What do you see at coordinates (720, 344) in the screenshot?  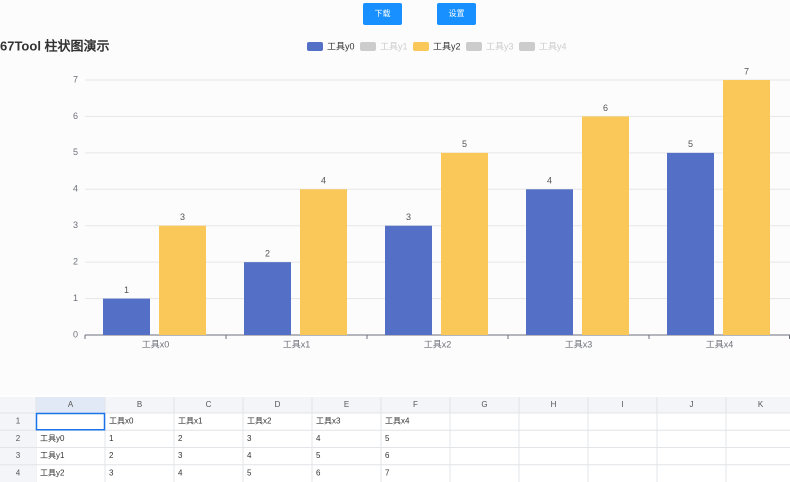 I see `x-tick-label: 工具x4` at bounding box center [720, 344].